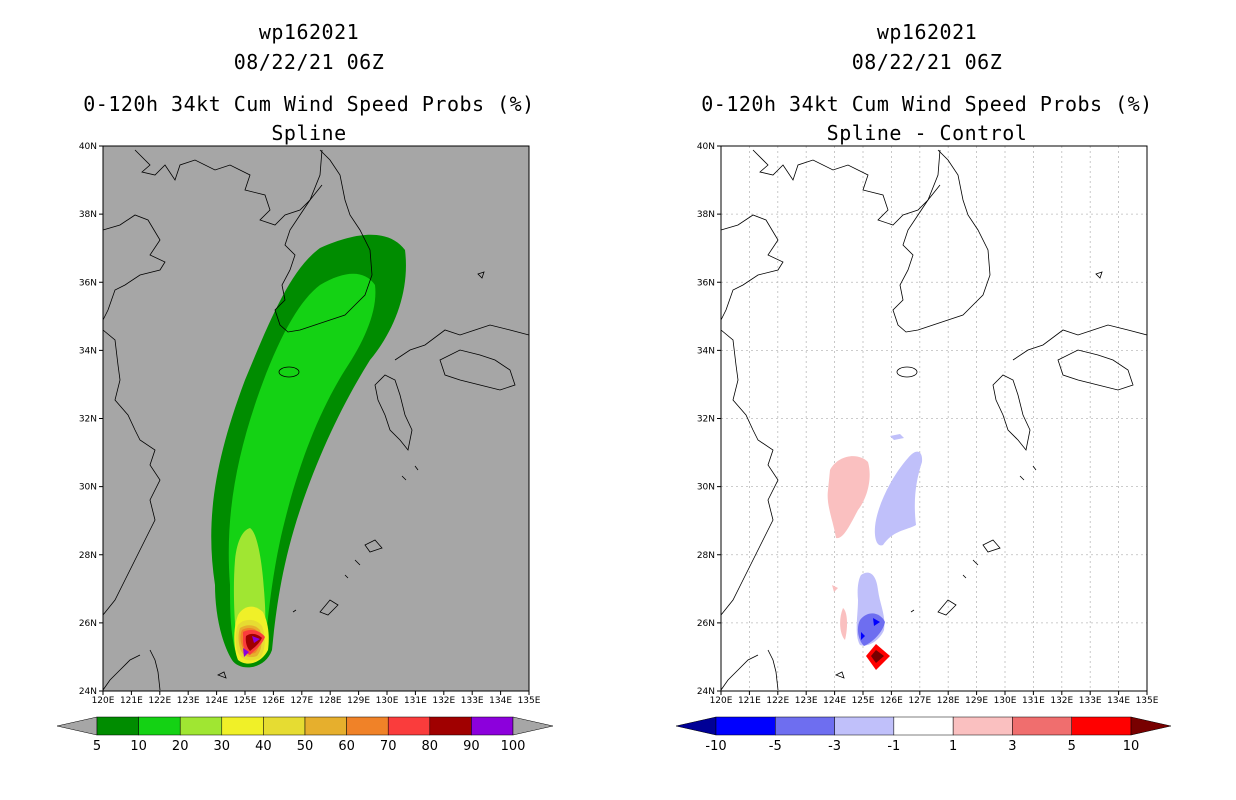 This screenshot has height=800, width=1236. What do you see at coordinates (251, 646) in the screenshot?
I see `contour-90pct` at bounding box center [251, 646].